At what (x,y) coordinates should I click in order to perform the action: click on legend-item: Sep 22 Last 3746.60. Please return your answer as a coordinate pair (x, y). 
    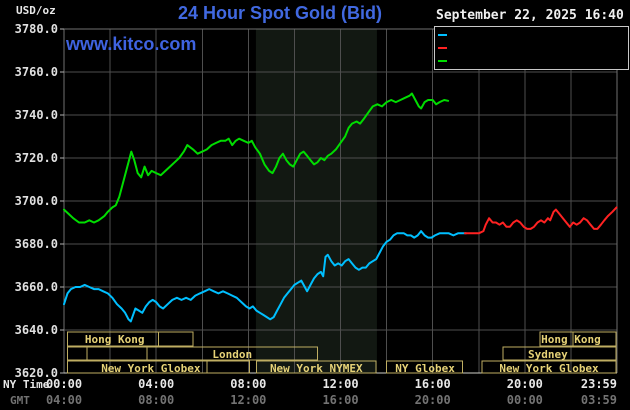
    Looking at the image, I should click on (531, 60).